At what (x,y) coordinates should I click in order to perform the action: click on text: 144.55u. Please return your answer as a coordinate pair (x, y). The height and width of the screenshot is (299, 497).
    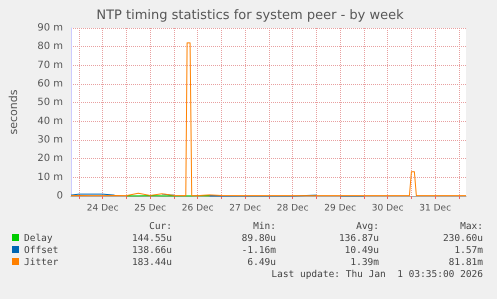
    Looking at the image, I should click on (151, 239).